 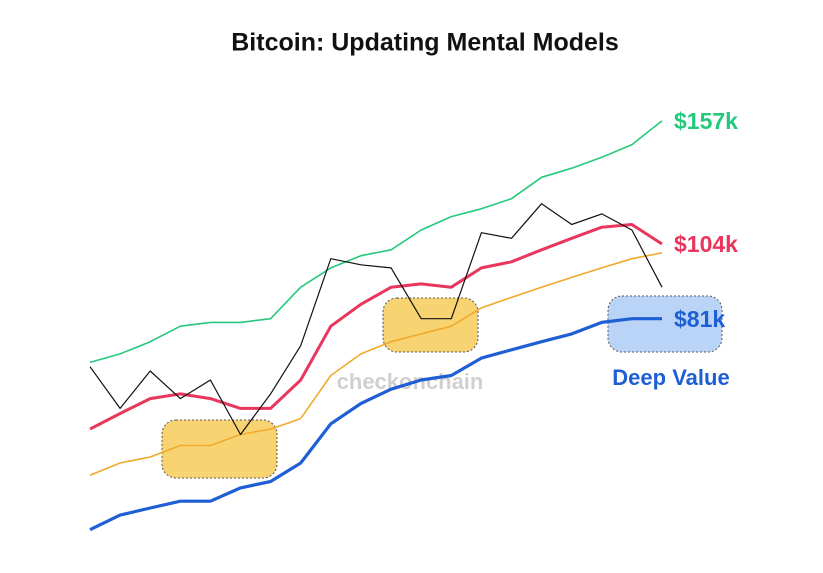 What do you see at coordinates (670, 377) in the screenshot?
I see `annotation: Deep Value` at bounding box center [670, 377].